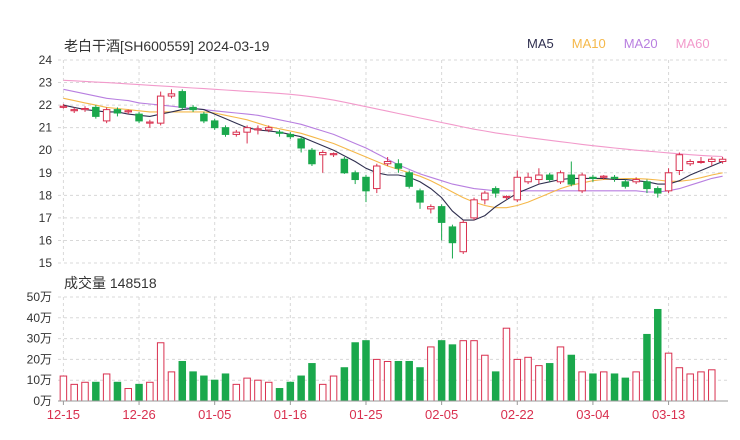 The height and width of the screenshot is (440, 740). I want to click on volume-tick-label: 50万, so click(39, 297).